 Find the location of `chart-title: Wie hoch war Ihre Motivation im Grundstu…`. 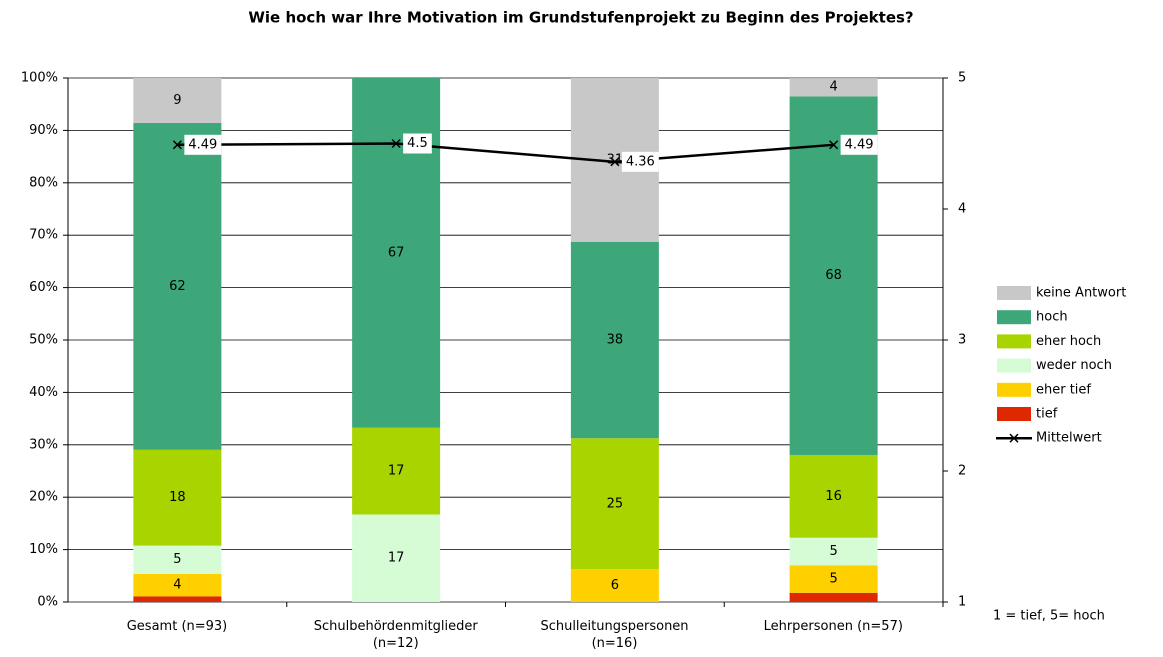

chart-title: Wie hoch war Ihre Motivation im Grundstu… is located at coordinates (580, 18).